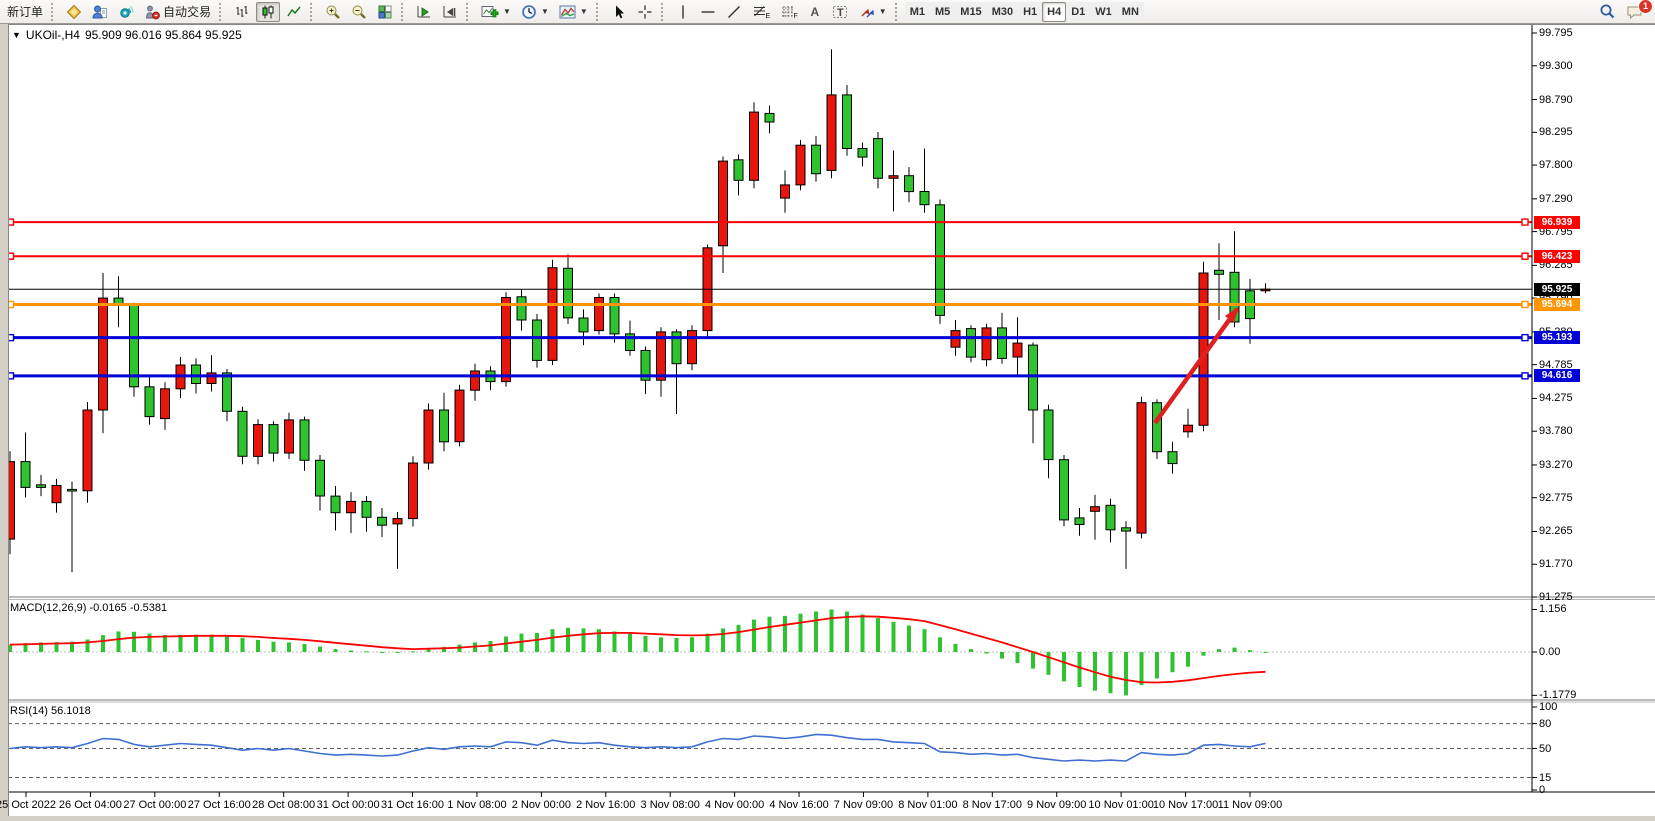 The height and width of the screenshot is (821, 1655). What do you see at coordinates (1054, 11) in the screenshot?
I see `timeframe-button-H4: H4` at bounding box center [1054, 11].